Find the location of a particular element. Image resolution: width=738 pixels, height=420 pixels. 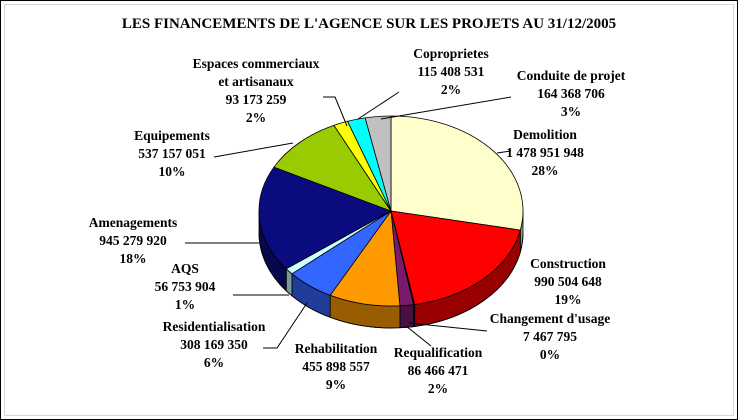

label-amenagements: Amenagements 945 279 920 18% is located at coordinates (133, 240).